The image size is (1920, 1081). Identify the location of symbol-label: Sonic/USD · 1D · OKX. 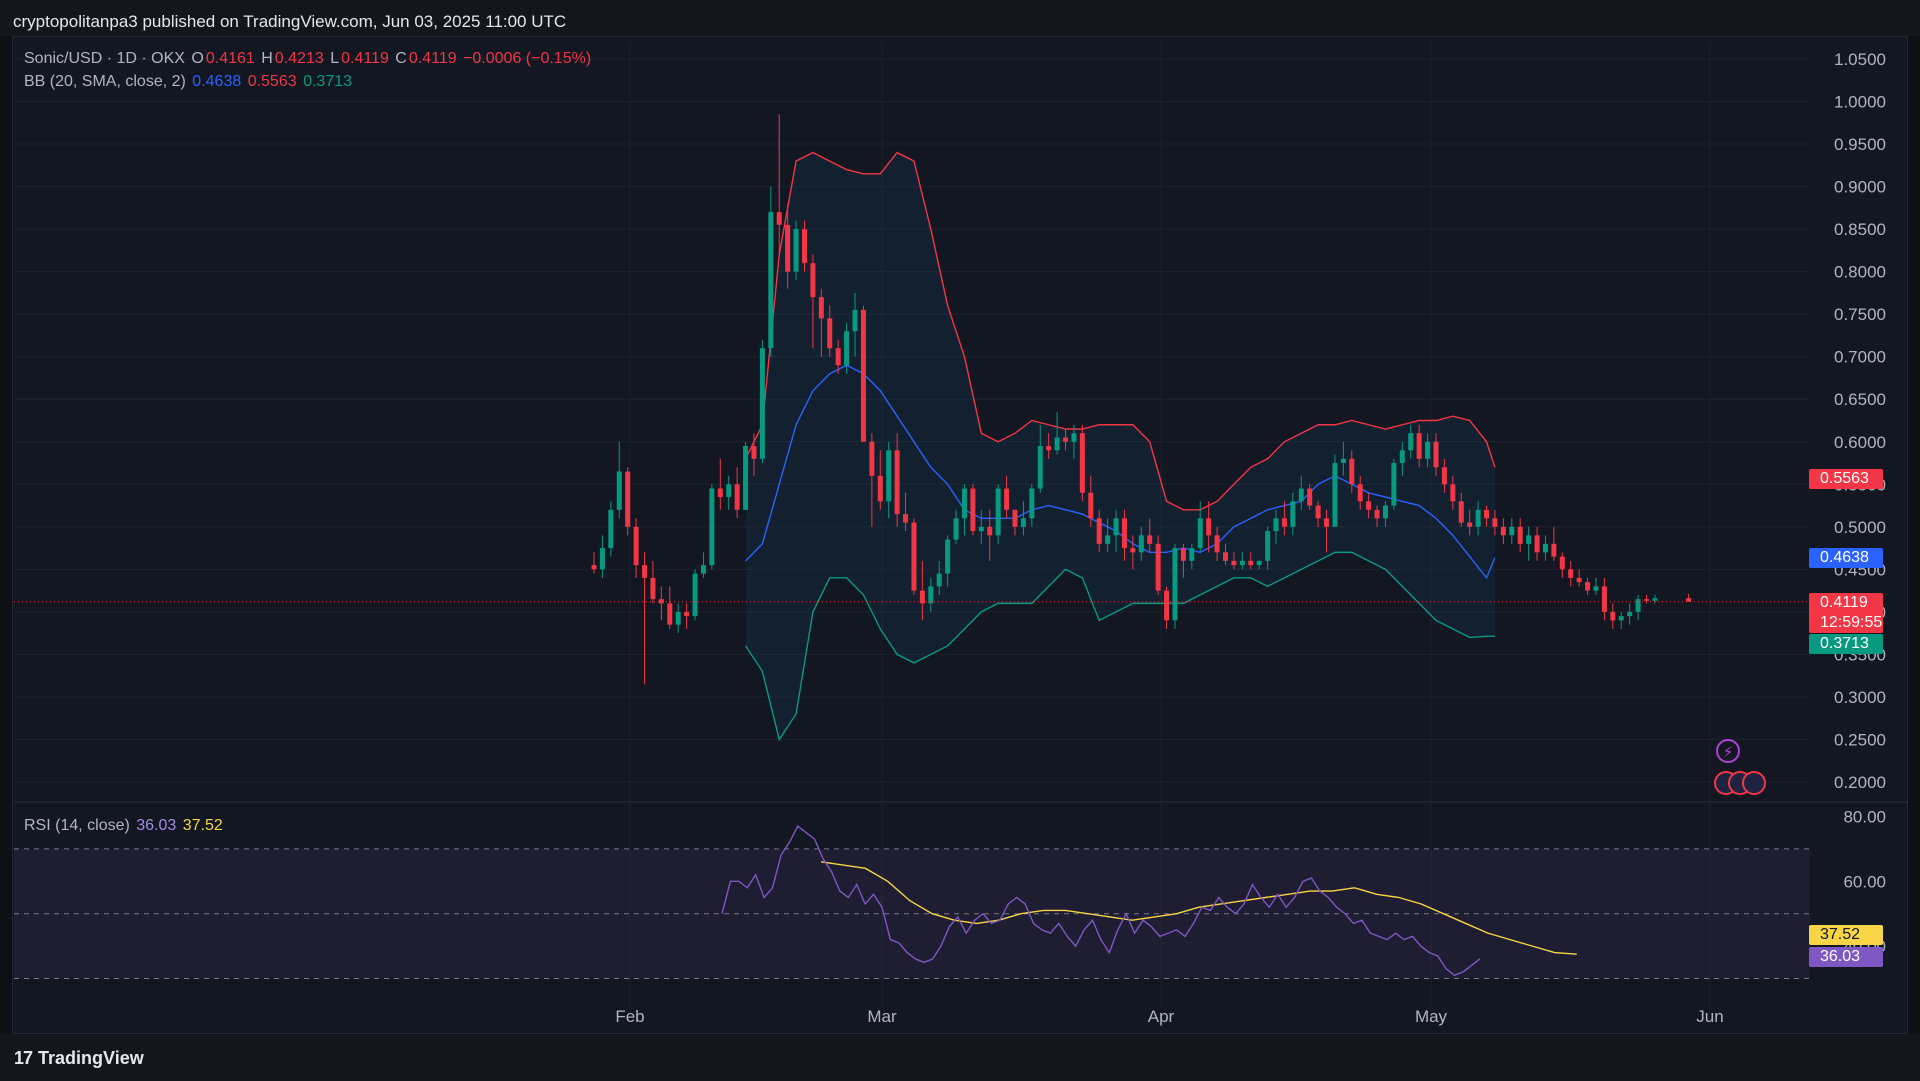
(104, 58).